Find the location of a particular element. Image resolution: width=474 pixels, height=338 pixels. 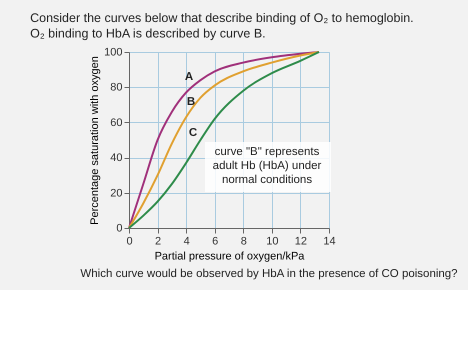

x-tick-label: 8 is located at coordinates (243, 242).